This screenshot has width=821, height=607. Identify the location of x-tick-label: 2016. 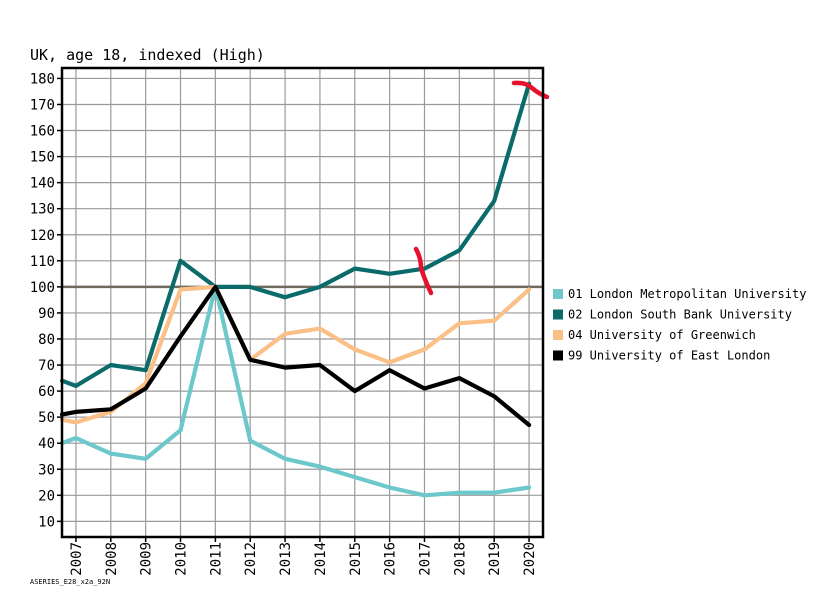
(391, 559).